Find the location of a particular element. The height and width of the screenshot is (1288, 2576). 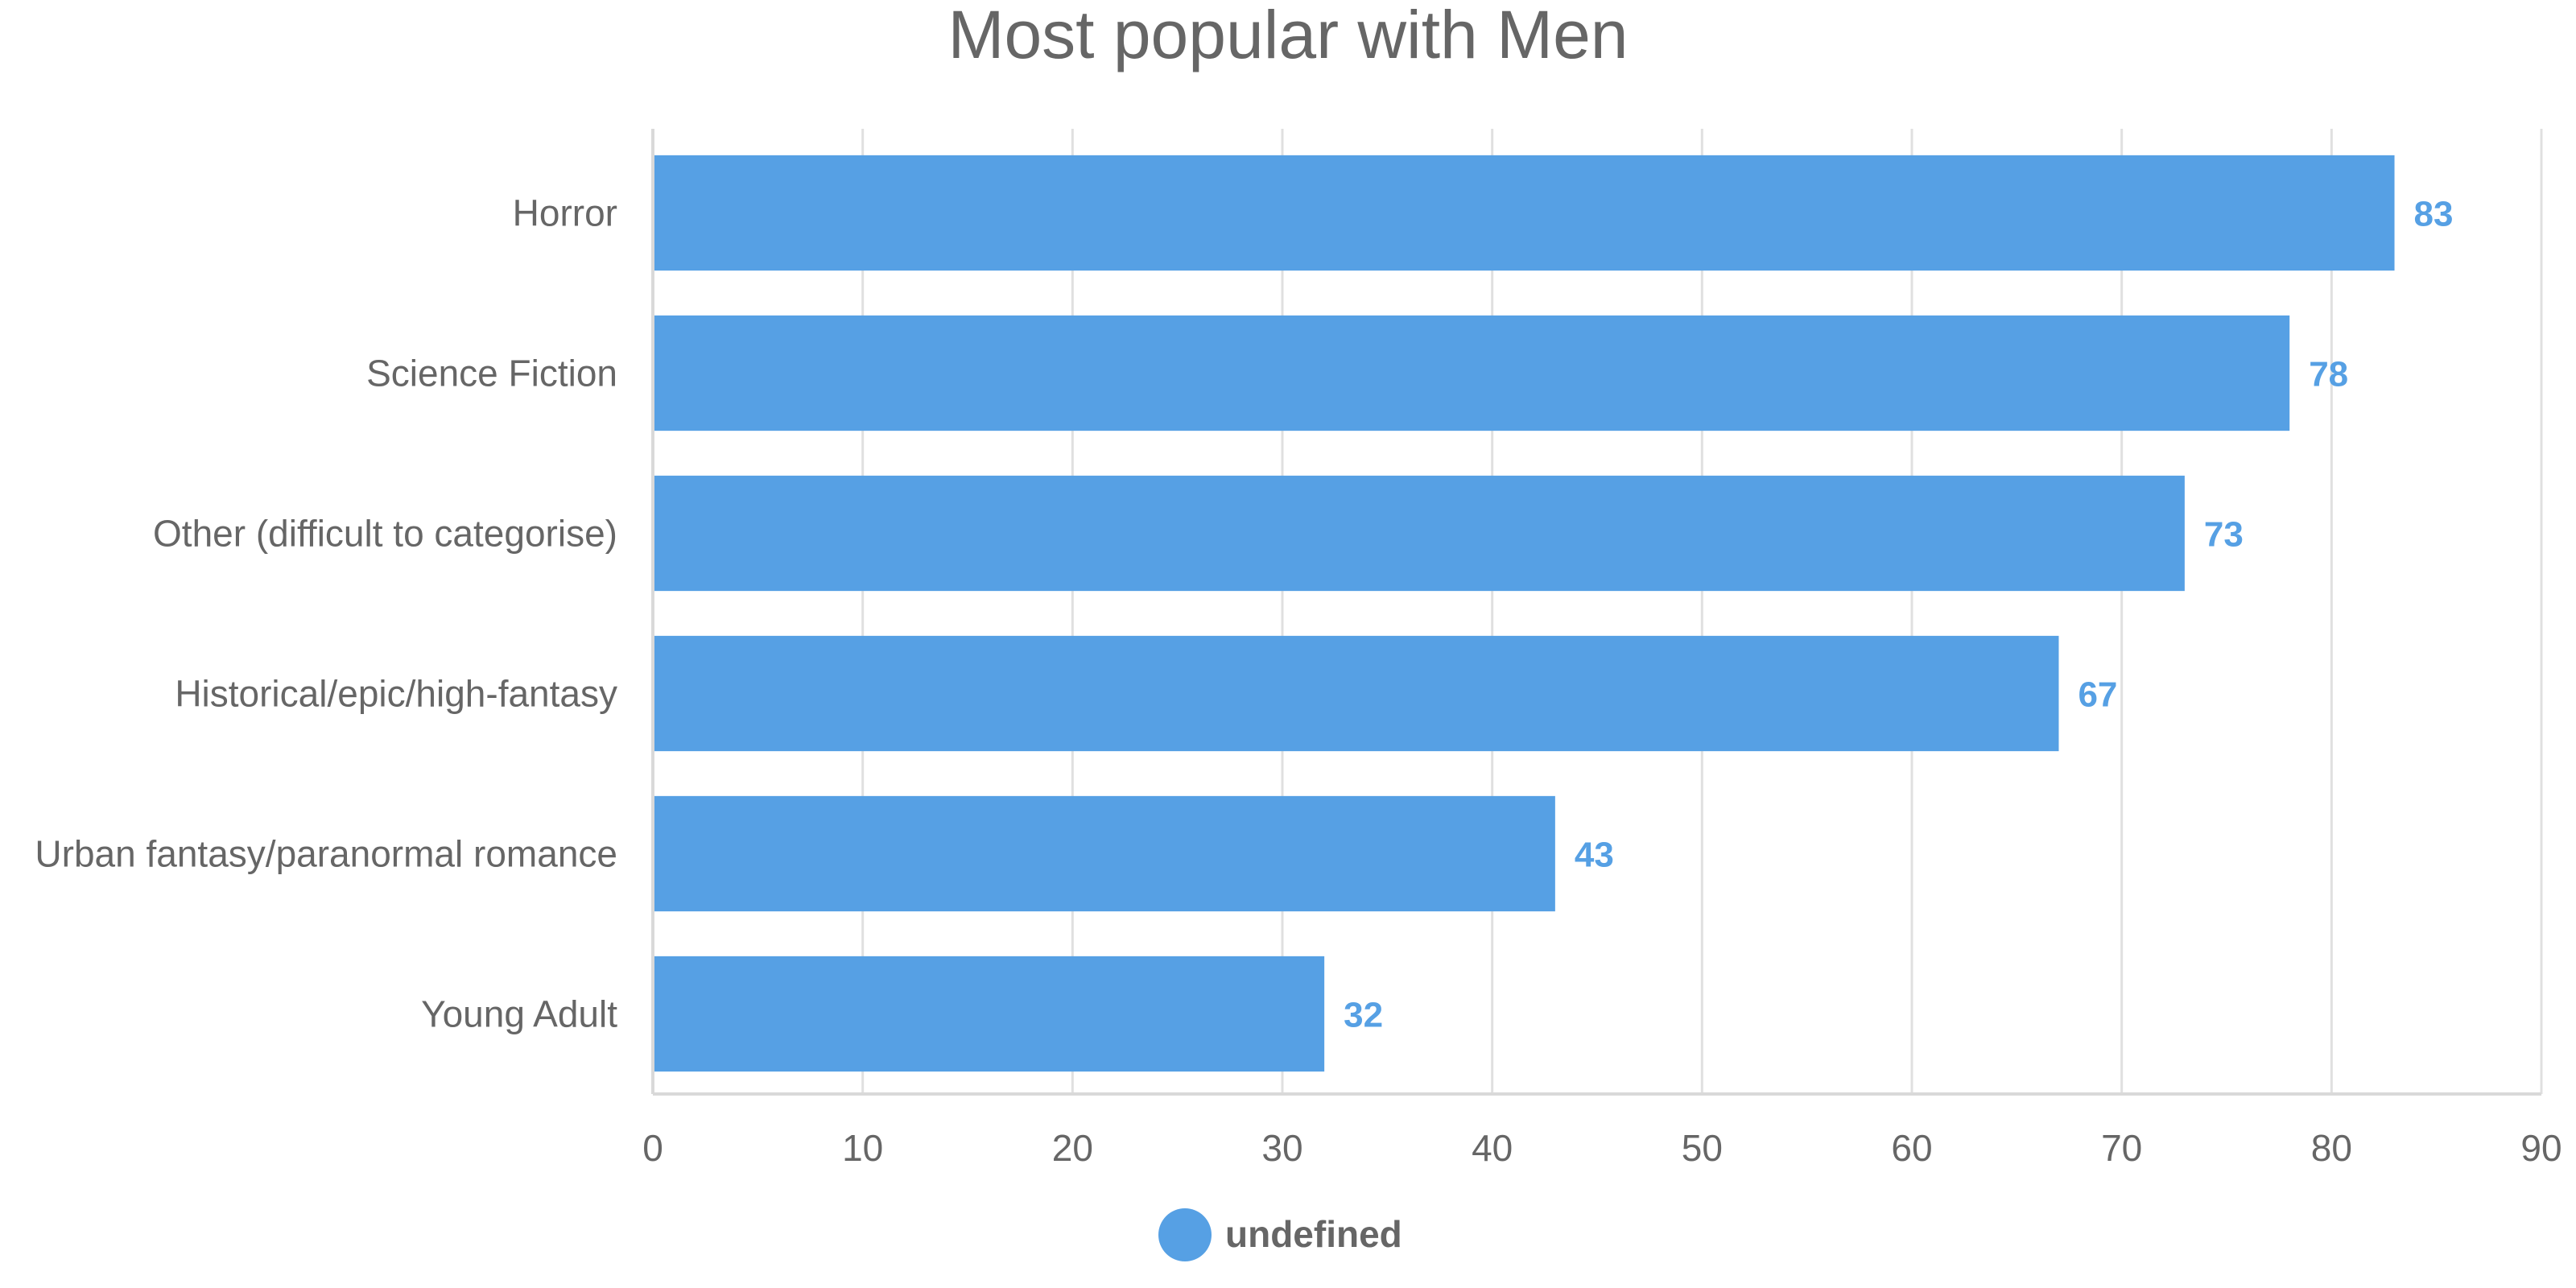

data-label: 78 is located at coordinates (2328, 374).